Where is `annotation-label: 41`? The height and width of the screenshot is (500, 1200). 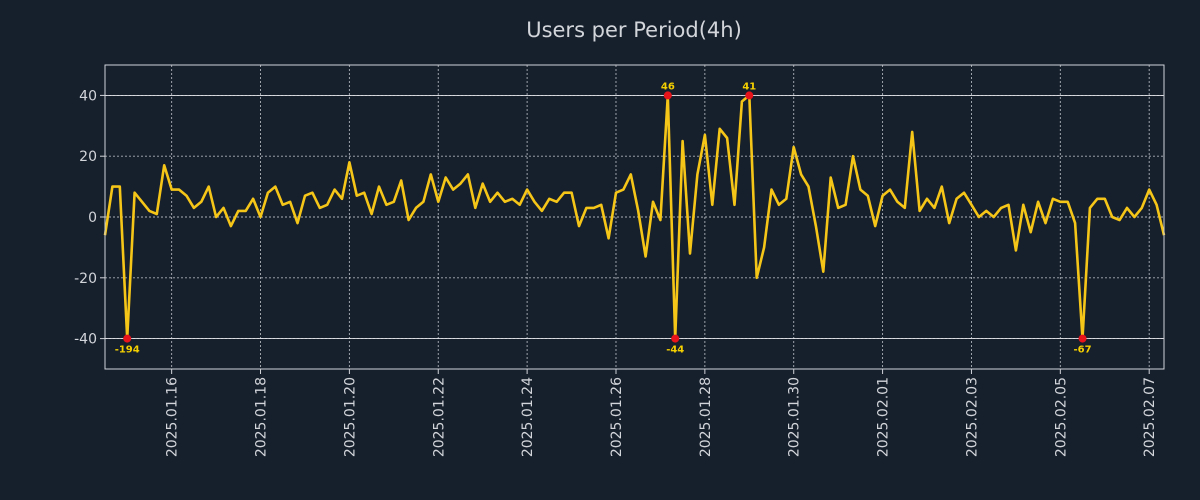
annotation-label: 41 is located at coordinates (749, 86).